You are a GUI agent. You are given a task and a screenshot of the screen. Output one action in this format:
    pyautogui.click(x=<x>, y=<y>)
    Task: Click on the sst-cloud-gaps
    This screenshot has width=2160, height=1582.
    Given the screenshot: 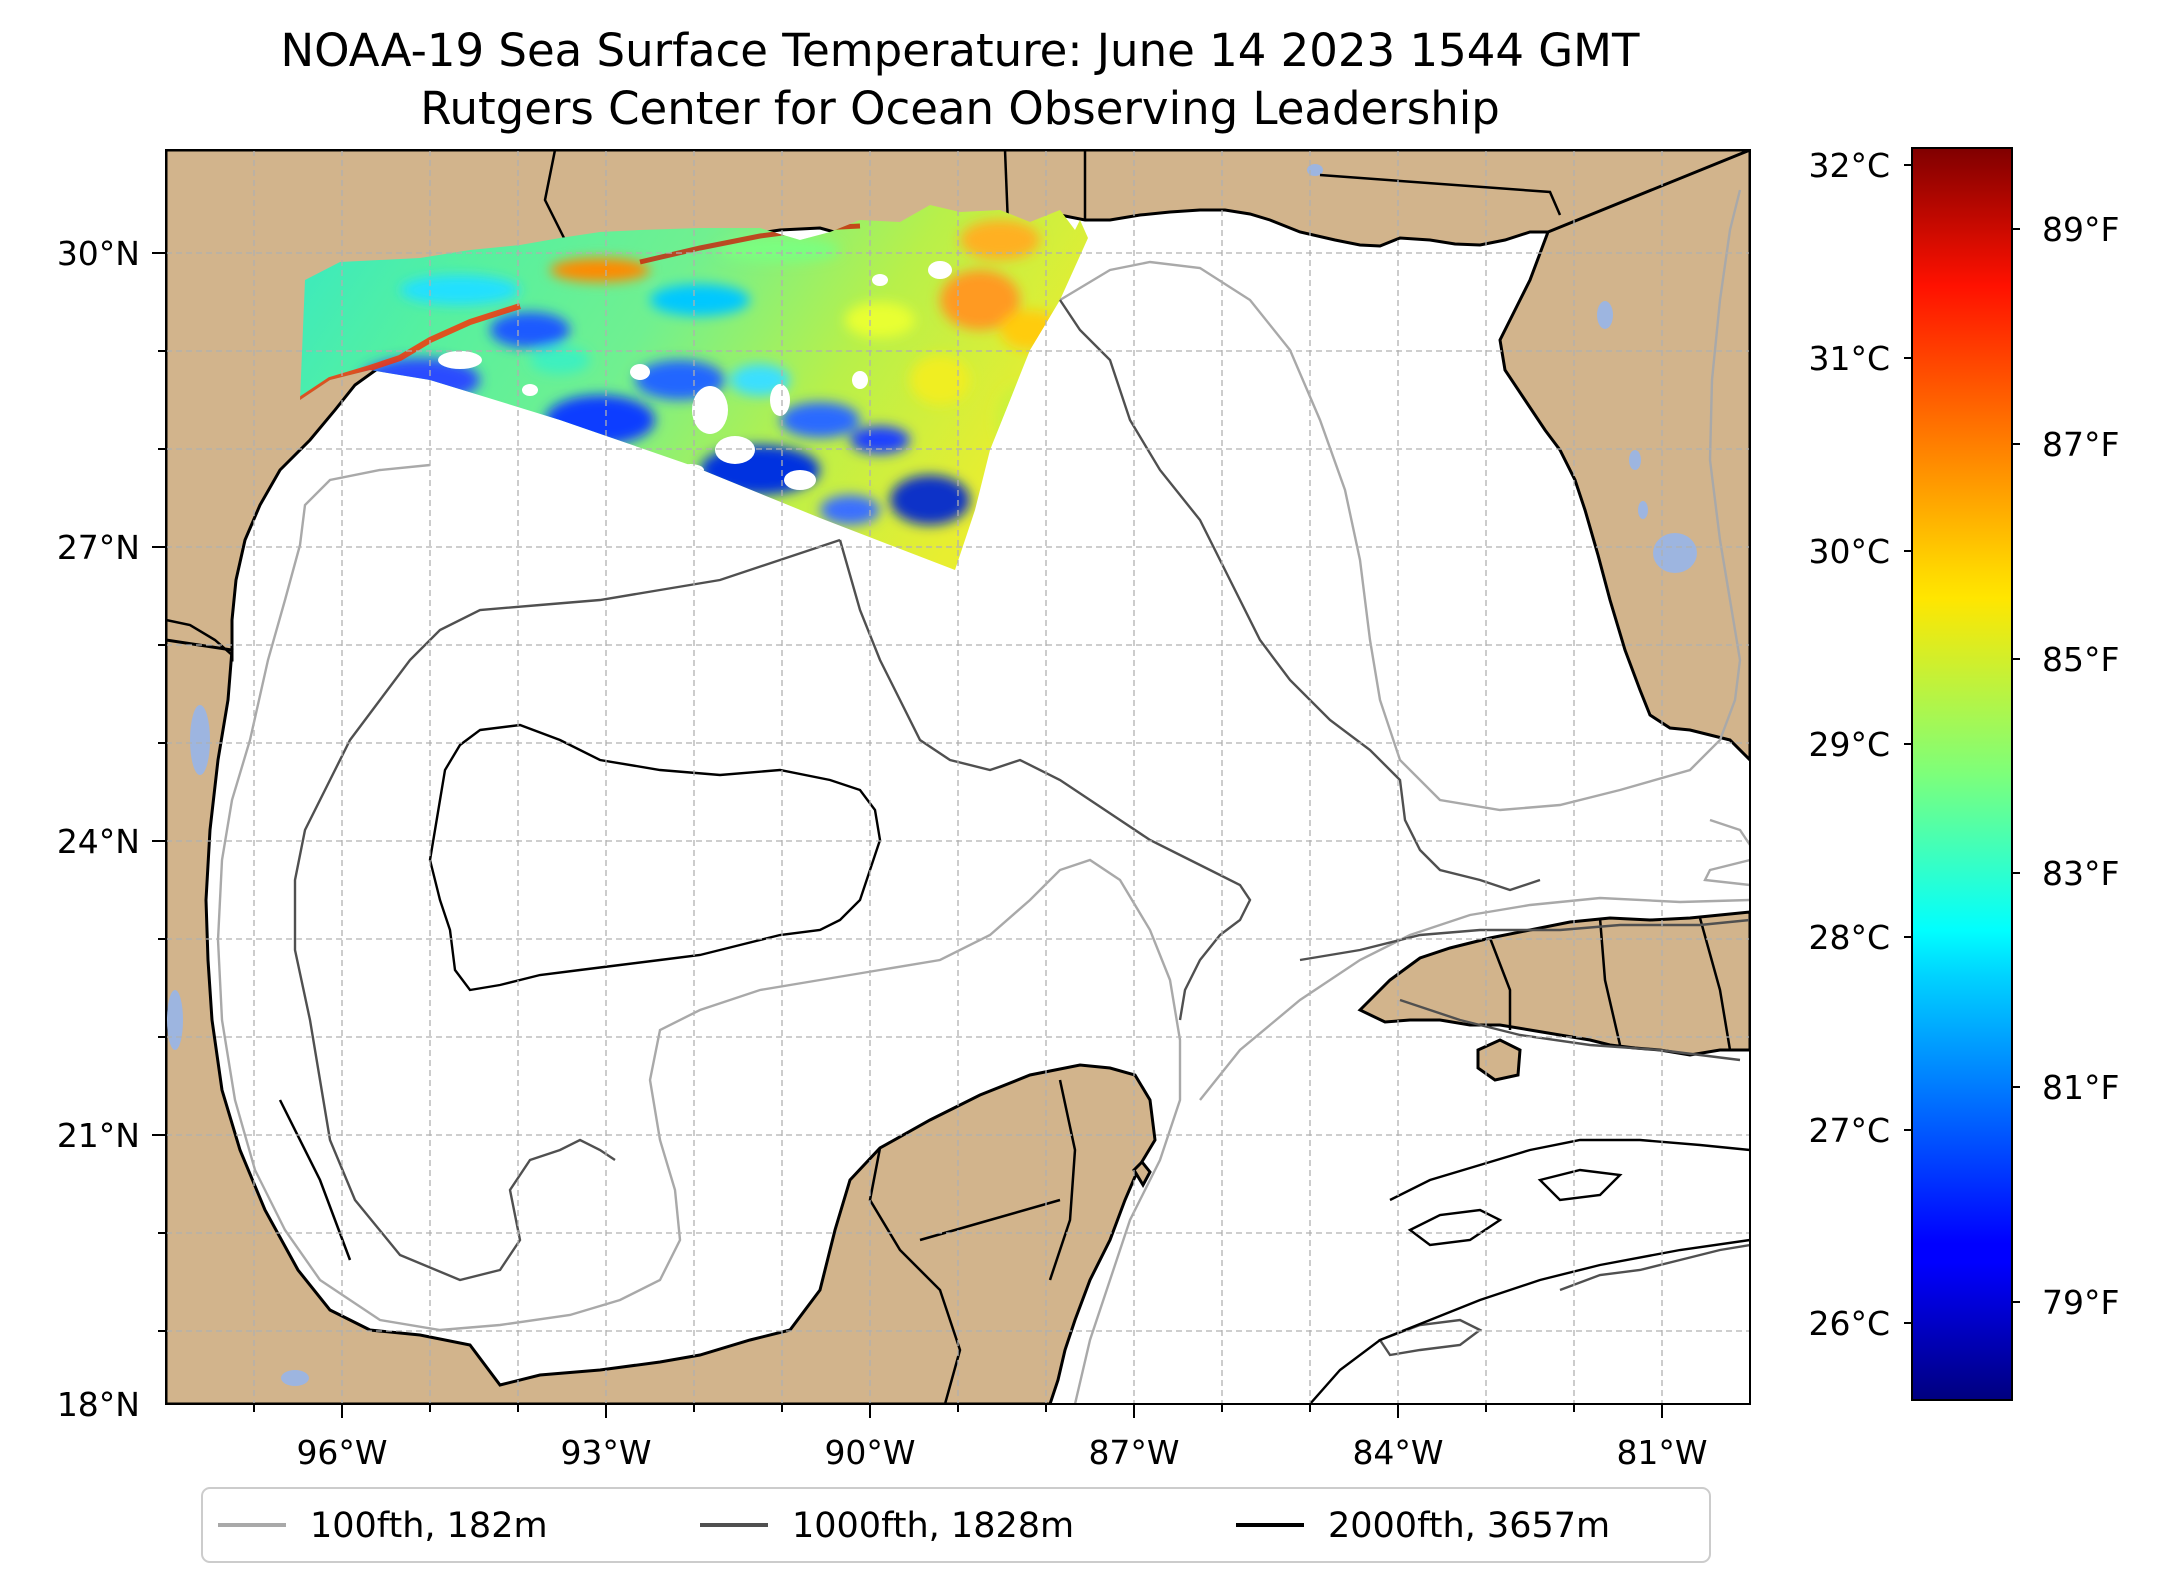 What is the action you would take?
    pyautogui.click(x=672, y=375)
    